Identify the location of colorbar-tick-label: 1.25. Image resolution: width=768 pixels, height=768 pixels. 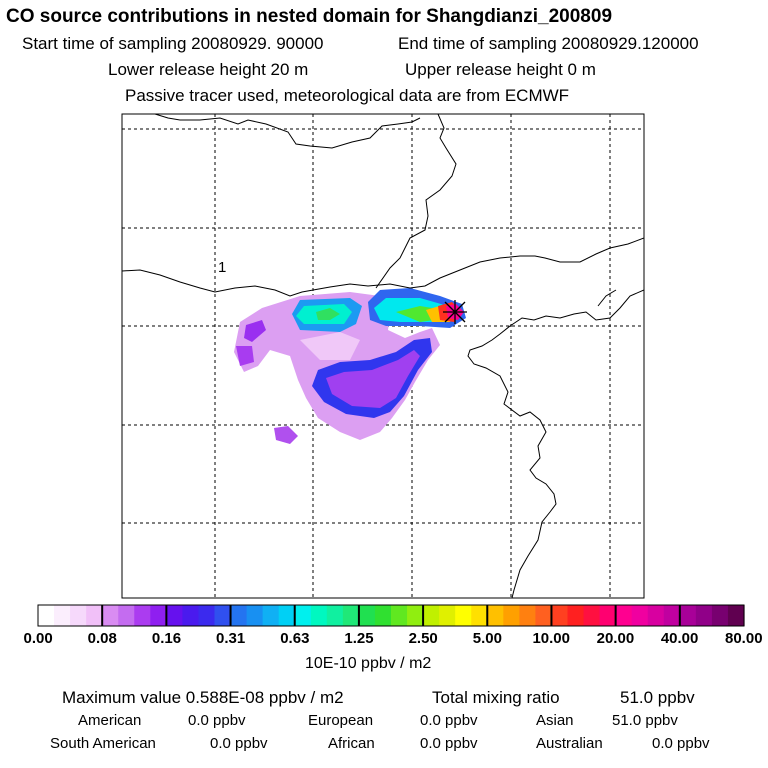
(359, 638).